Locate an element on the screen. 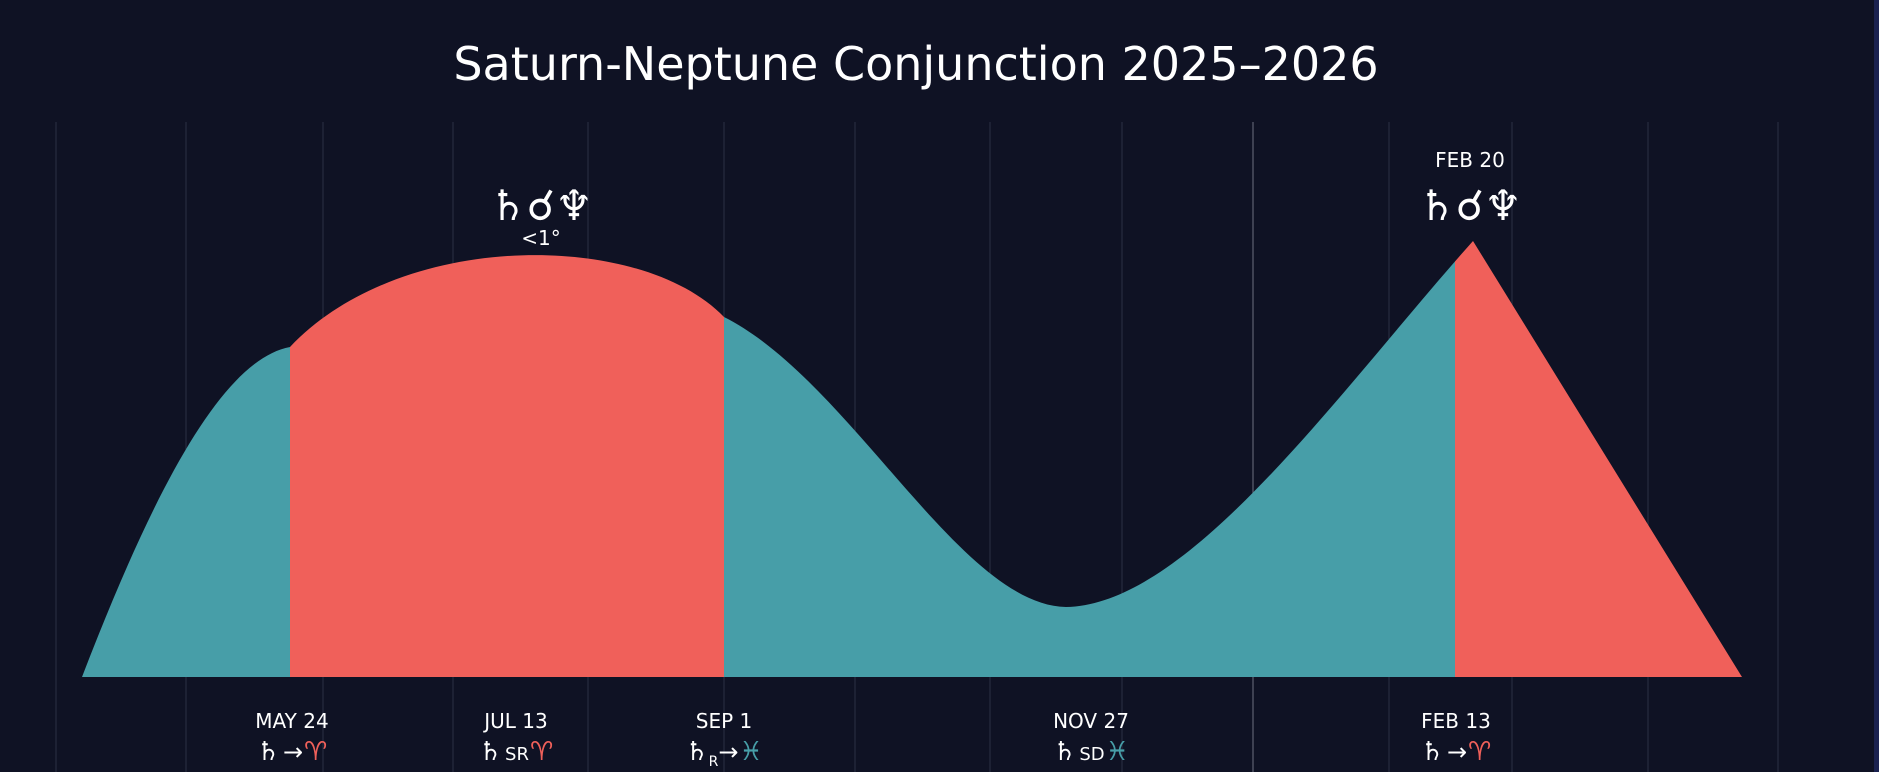  event-glyphs: ♄ SD♓ is located at coordinates (1091, 752).